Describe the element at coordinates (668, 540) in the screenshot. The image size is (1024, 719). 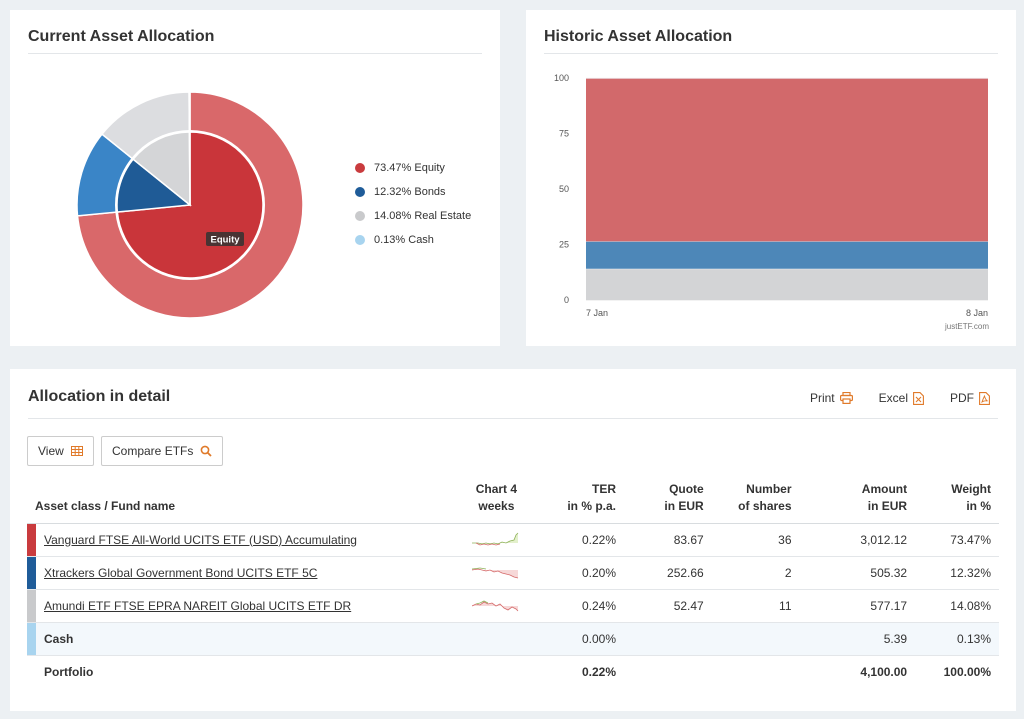
I see `quote-cell: 83.67` at that location.